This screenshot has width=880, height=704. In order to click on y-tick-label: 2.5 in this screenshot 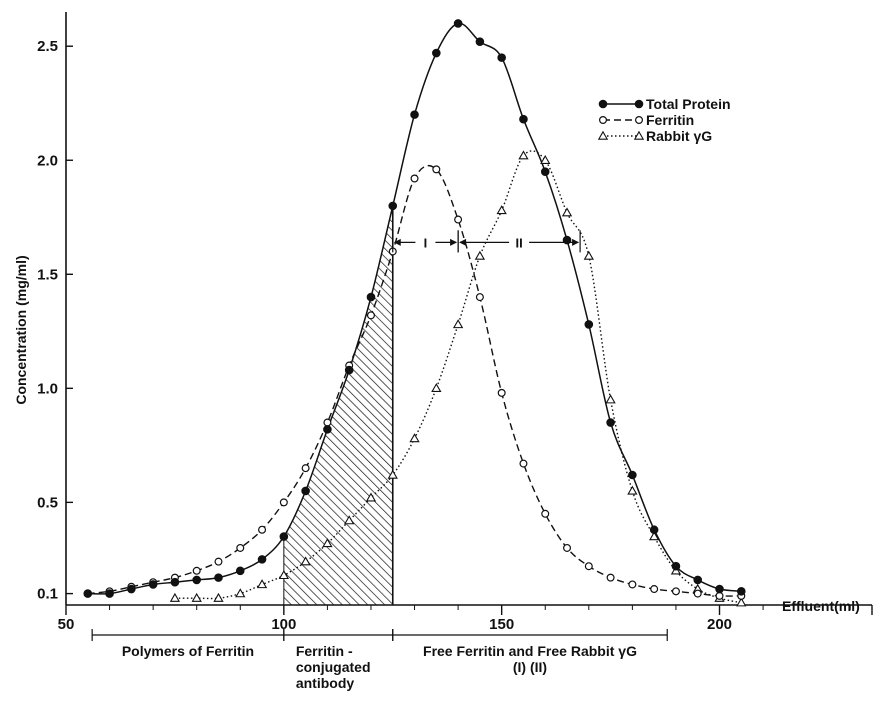, I will do `click(47, 46)`.